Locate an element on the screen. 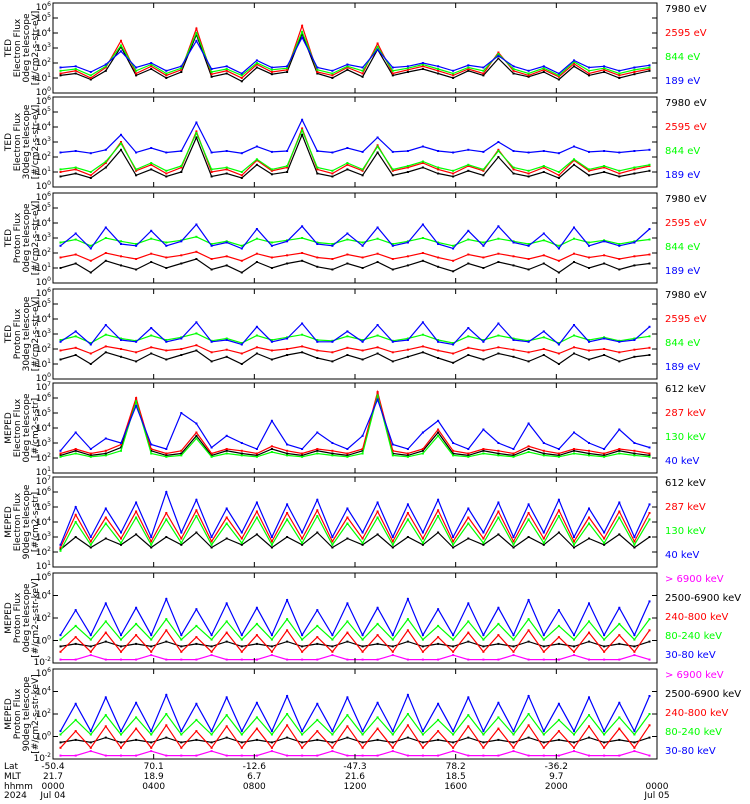 The image size is (750, 804). y-axis-label-line-1-2: Electron Flux is located at coordinates (18, 47).